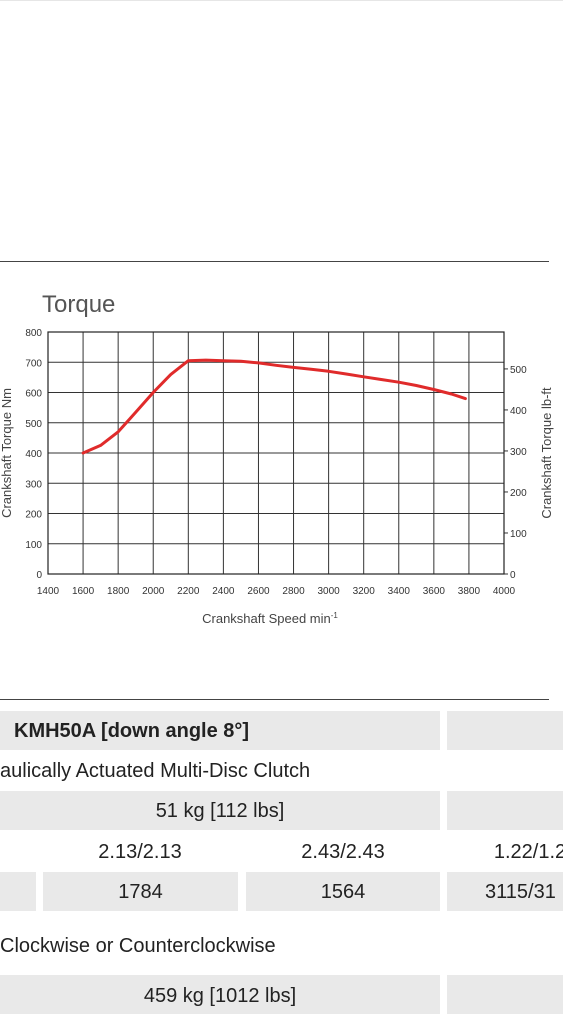  I want to click on y-tick-label-left: 100, so click(33, 545).